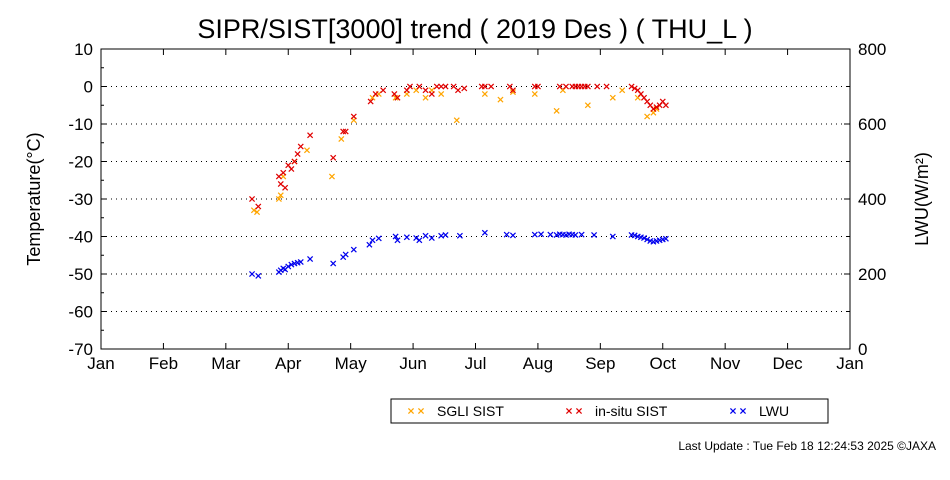 The image size is (950, 480). I want to click on left-axis-ticks: 10 0 -10 -20 -30 -40 -50 -60 -70, so click(87, 199).